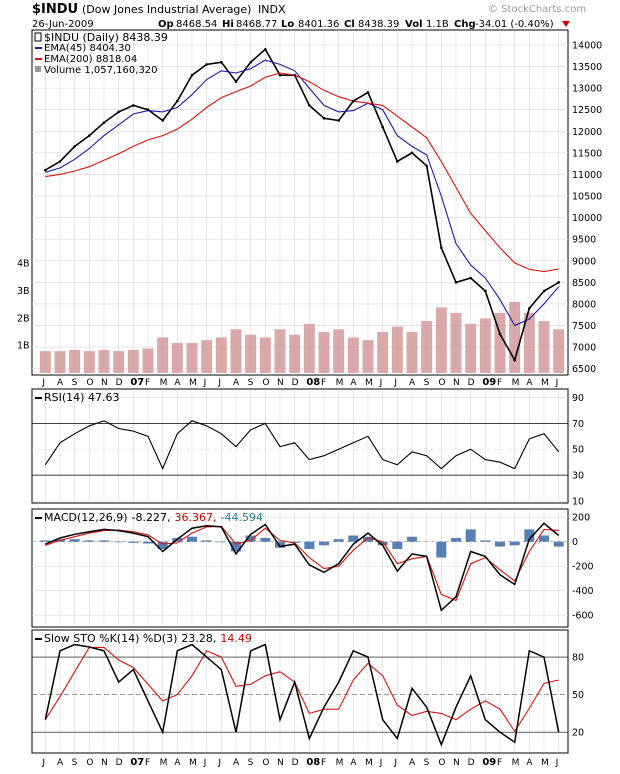 Image resolution: width=620 pixels, height=774 pixels. What do you see at coordinates (23, 291) in the screenshot?
I see `volume-tick-label: 3B` at bounding box center [23, 291].